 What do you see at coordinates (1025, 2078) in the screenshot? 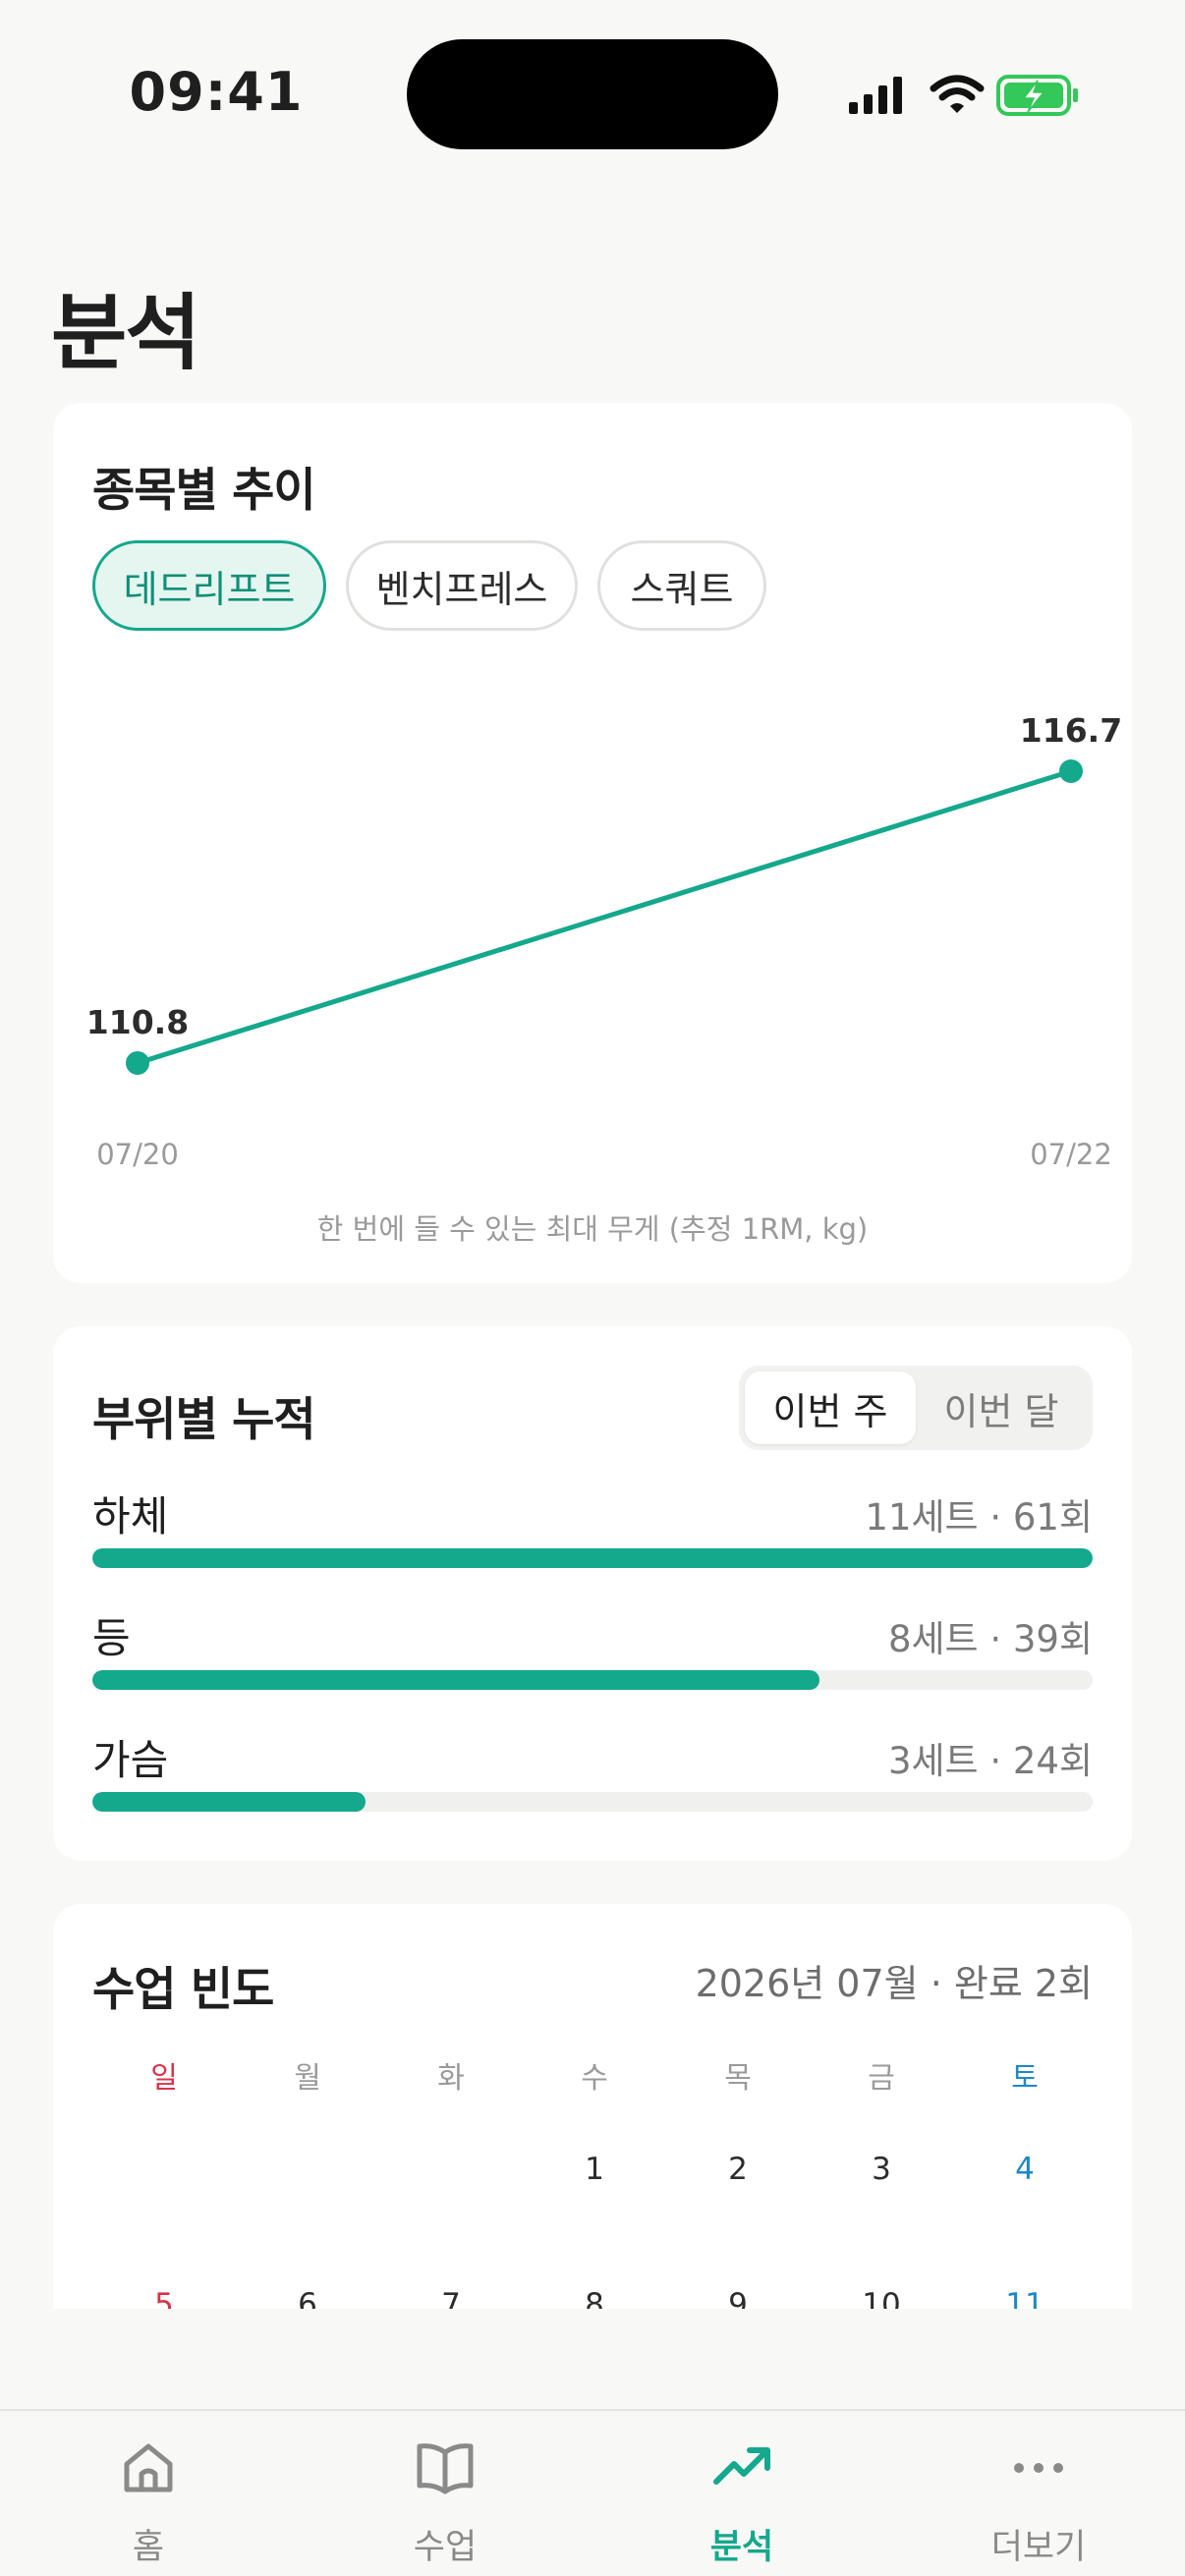
I see `weekday-sat: 토` at bounding box center [1025, 2078].